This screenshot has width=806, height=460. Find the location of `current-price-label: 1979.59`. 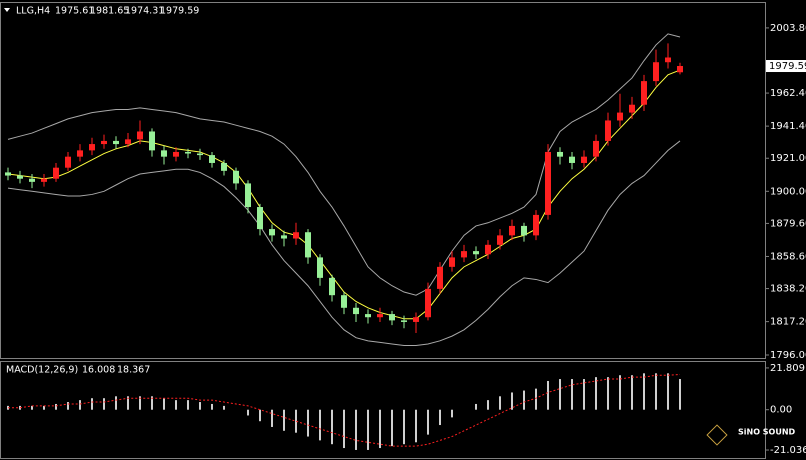

current-price-label: 1979.59 is located at coordinates (787, 66).